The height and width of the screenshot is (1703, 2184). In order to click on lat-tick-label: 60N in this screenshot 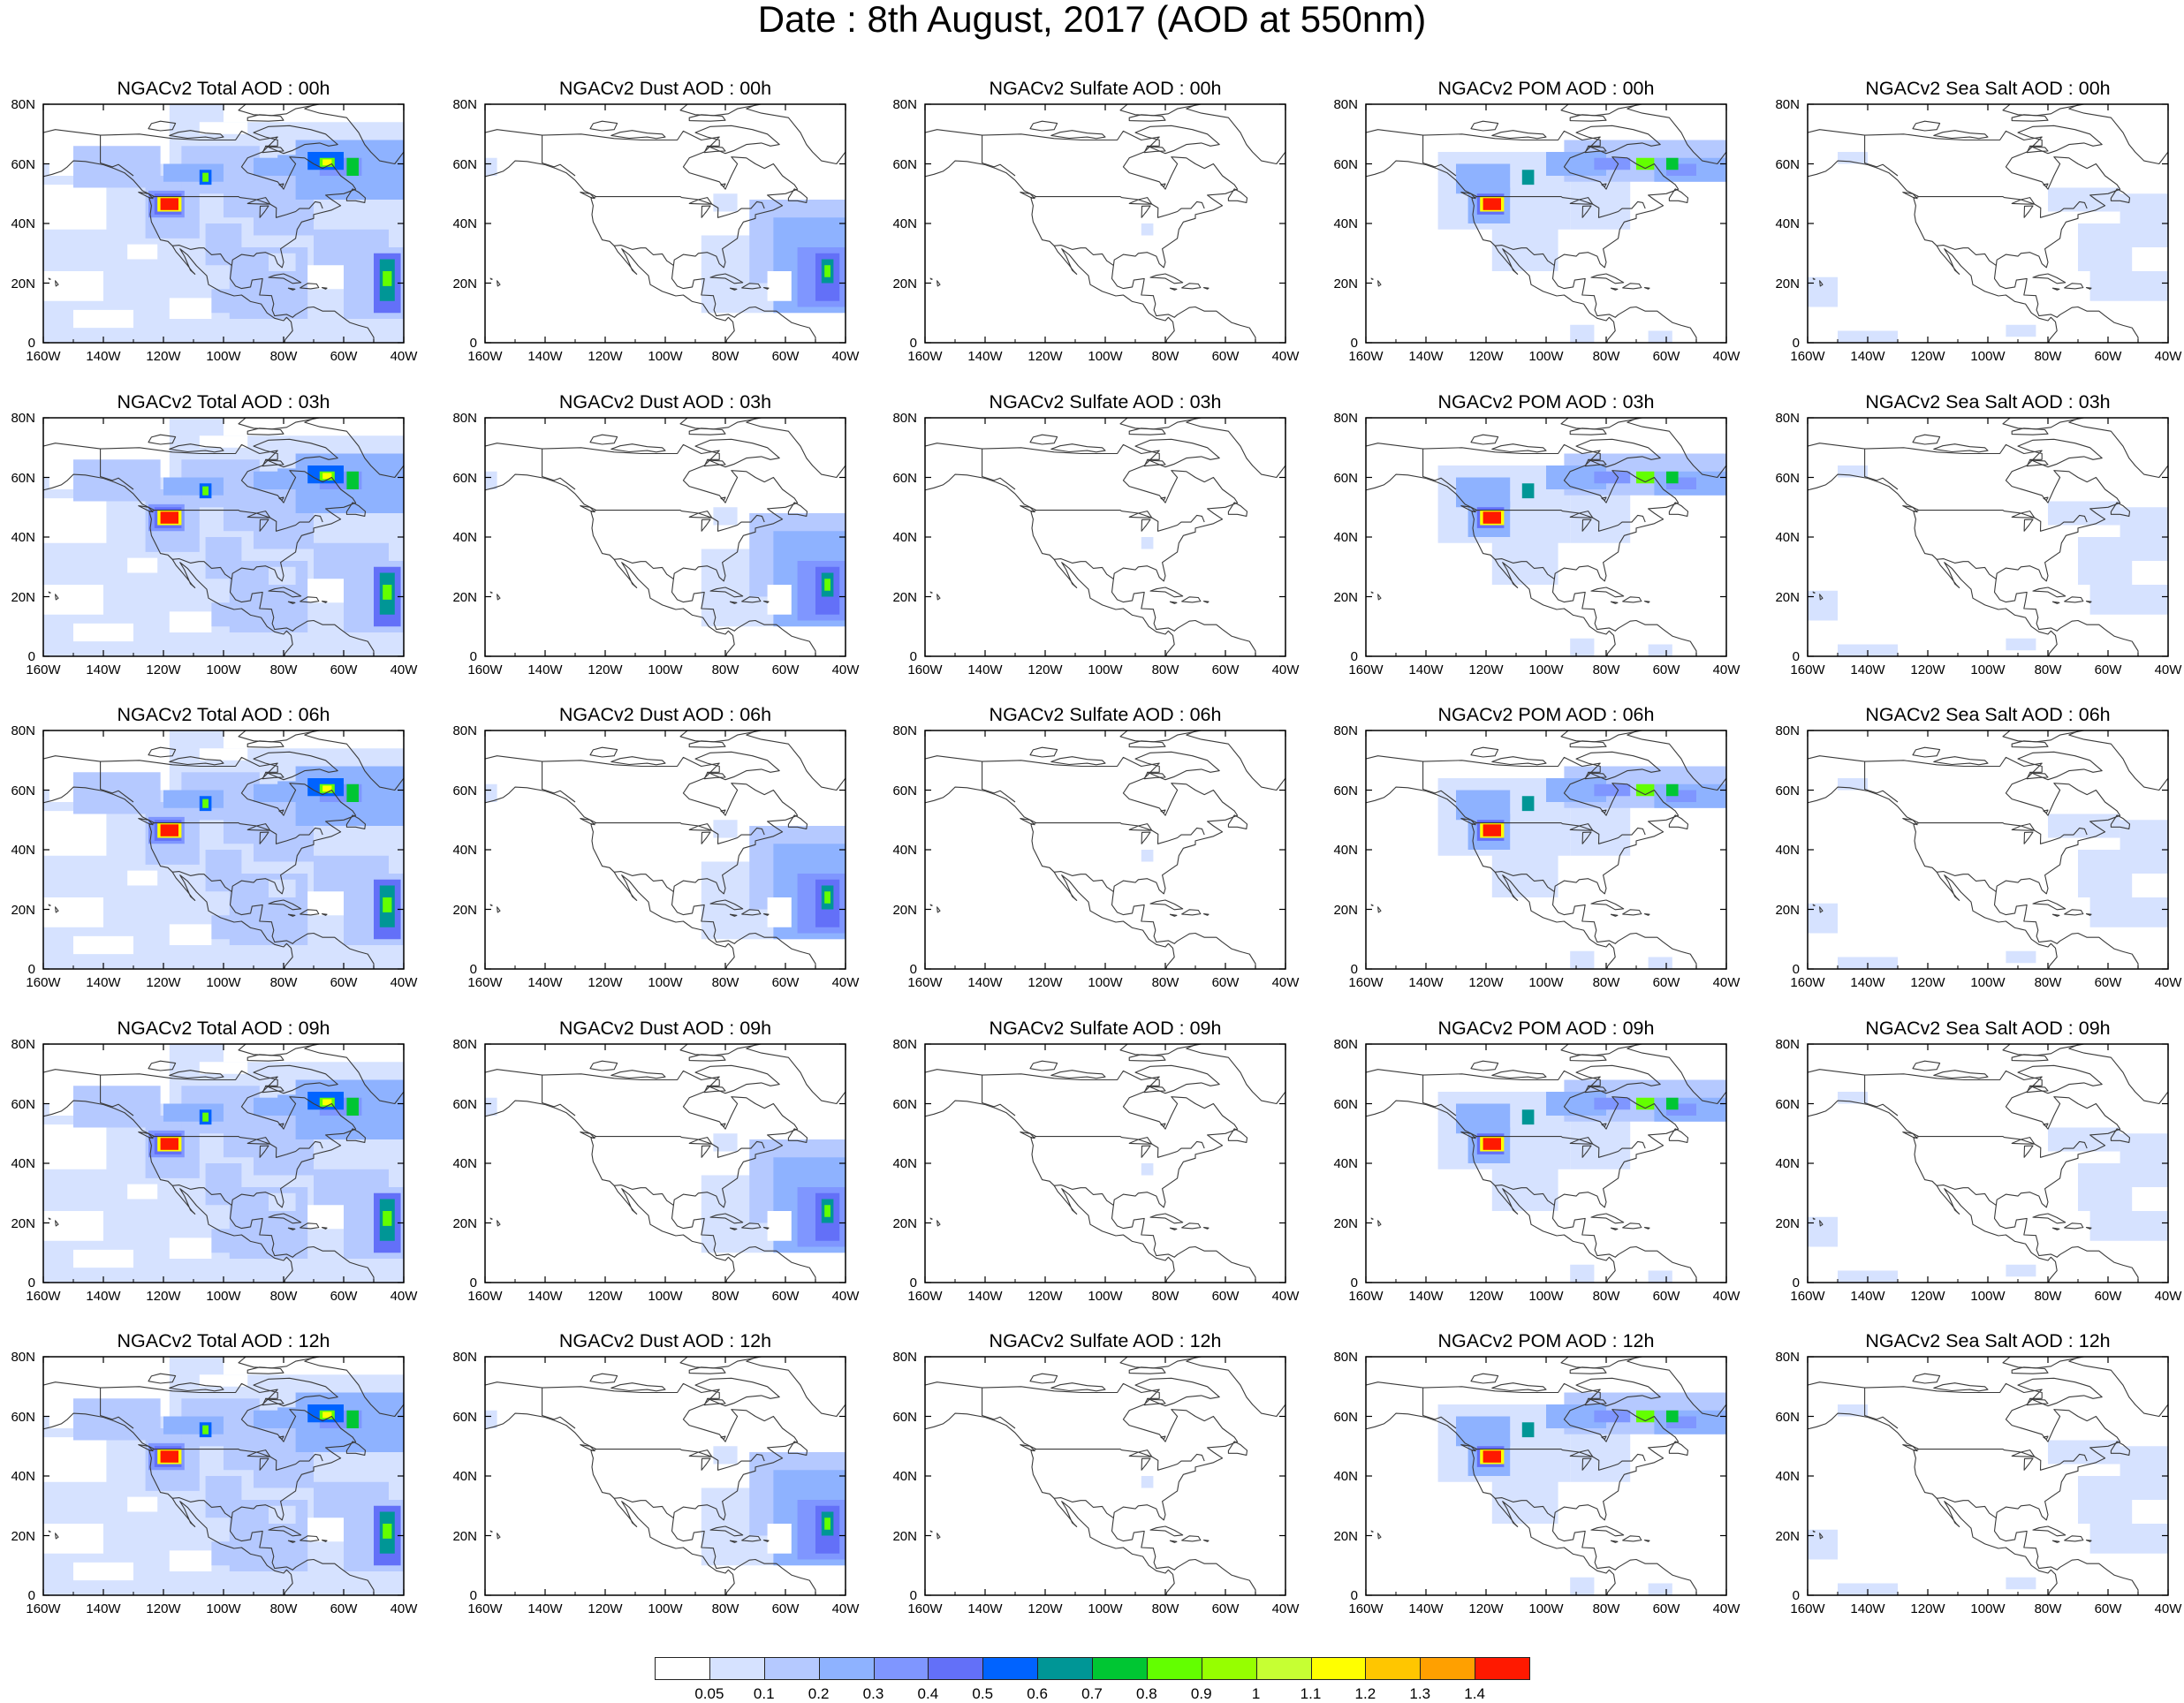, I will do `click(1788, 164)`.